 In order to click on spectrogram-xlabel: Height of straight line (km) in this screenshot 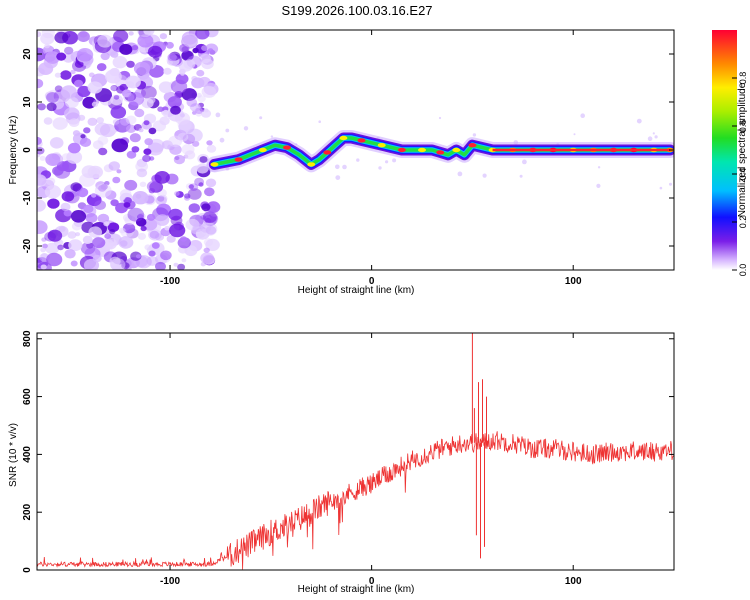, I will do `click(356, 290)`.